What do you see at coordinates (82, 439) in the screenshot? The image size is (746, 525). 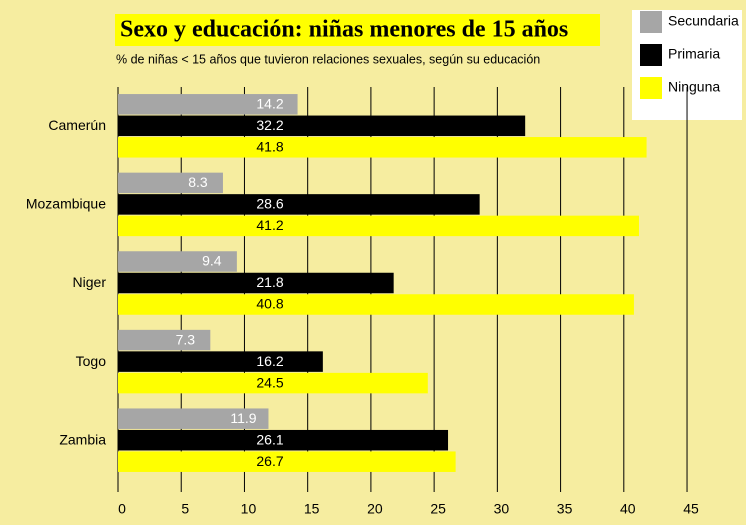 I see `y-tick-label: Zambia` at bounding box center [82, 439].